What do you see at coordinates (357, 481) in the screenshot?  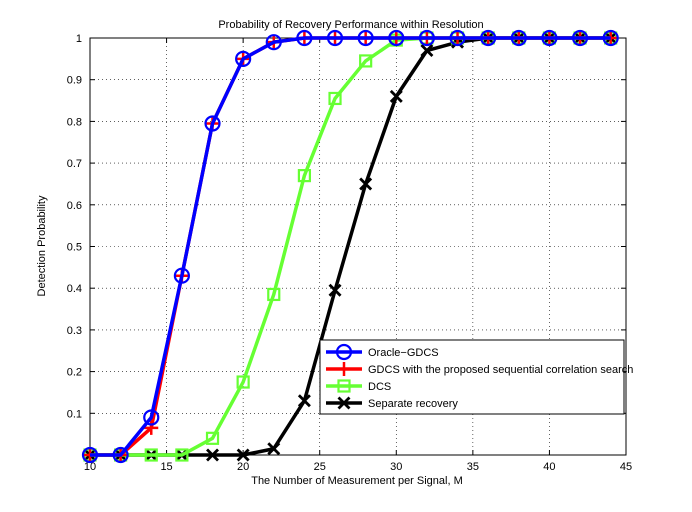 I see `x-axis-label: The Number of Measurement per Signal, M` at bounding box center [357, 481].